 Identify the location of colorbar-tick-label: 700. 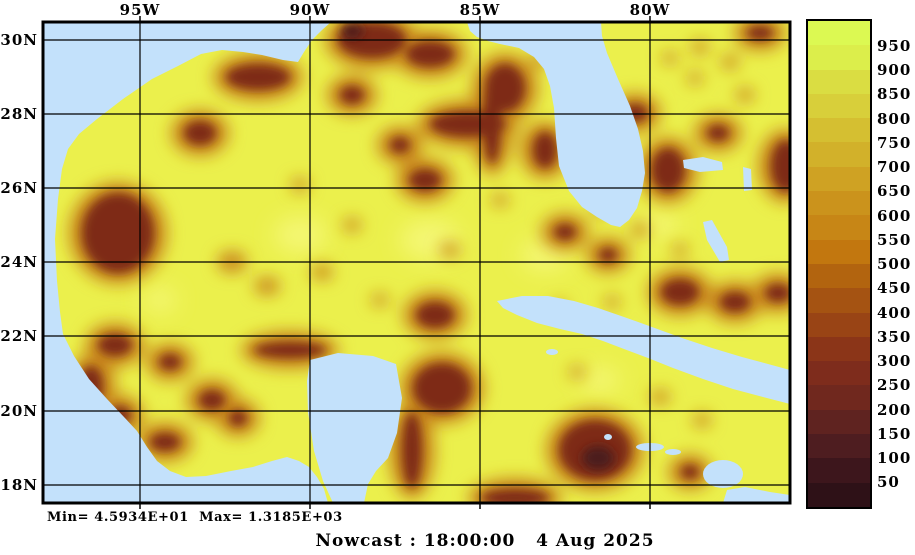
(894, 167).